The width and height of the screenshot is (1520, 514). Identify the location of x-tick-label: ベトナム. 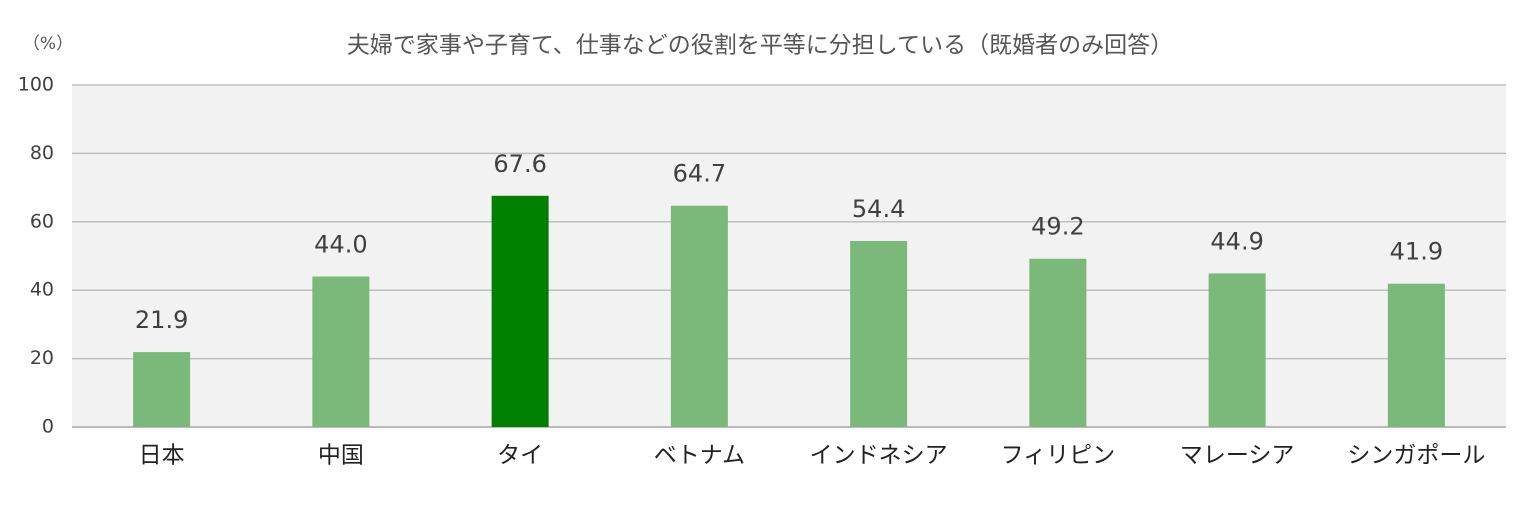
(699, 456).